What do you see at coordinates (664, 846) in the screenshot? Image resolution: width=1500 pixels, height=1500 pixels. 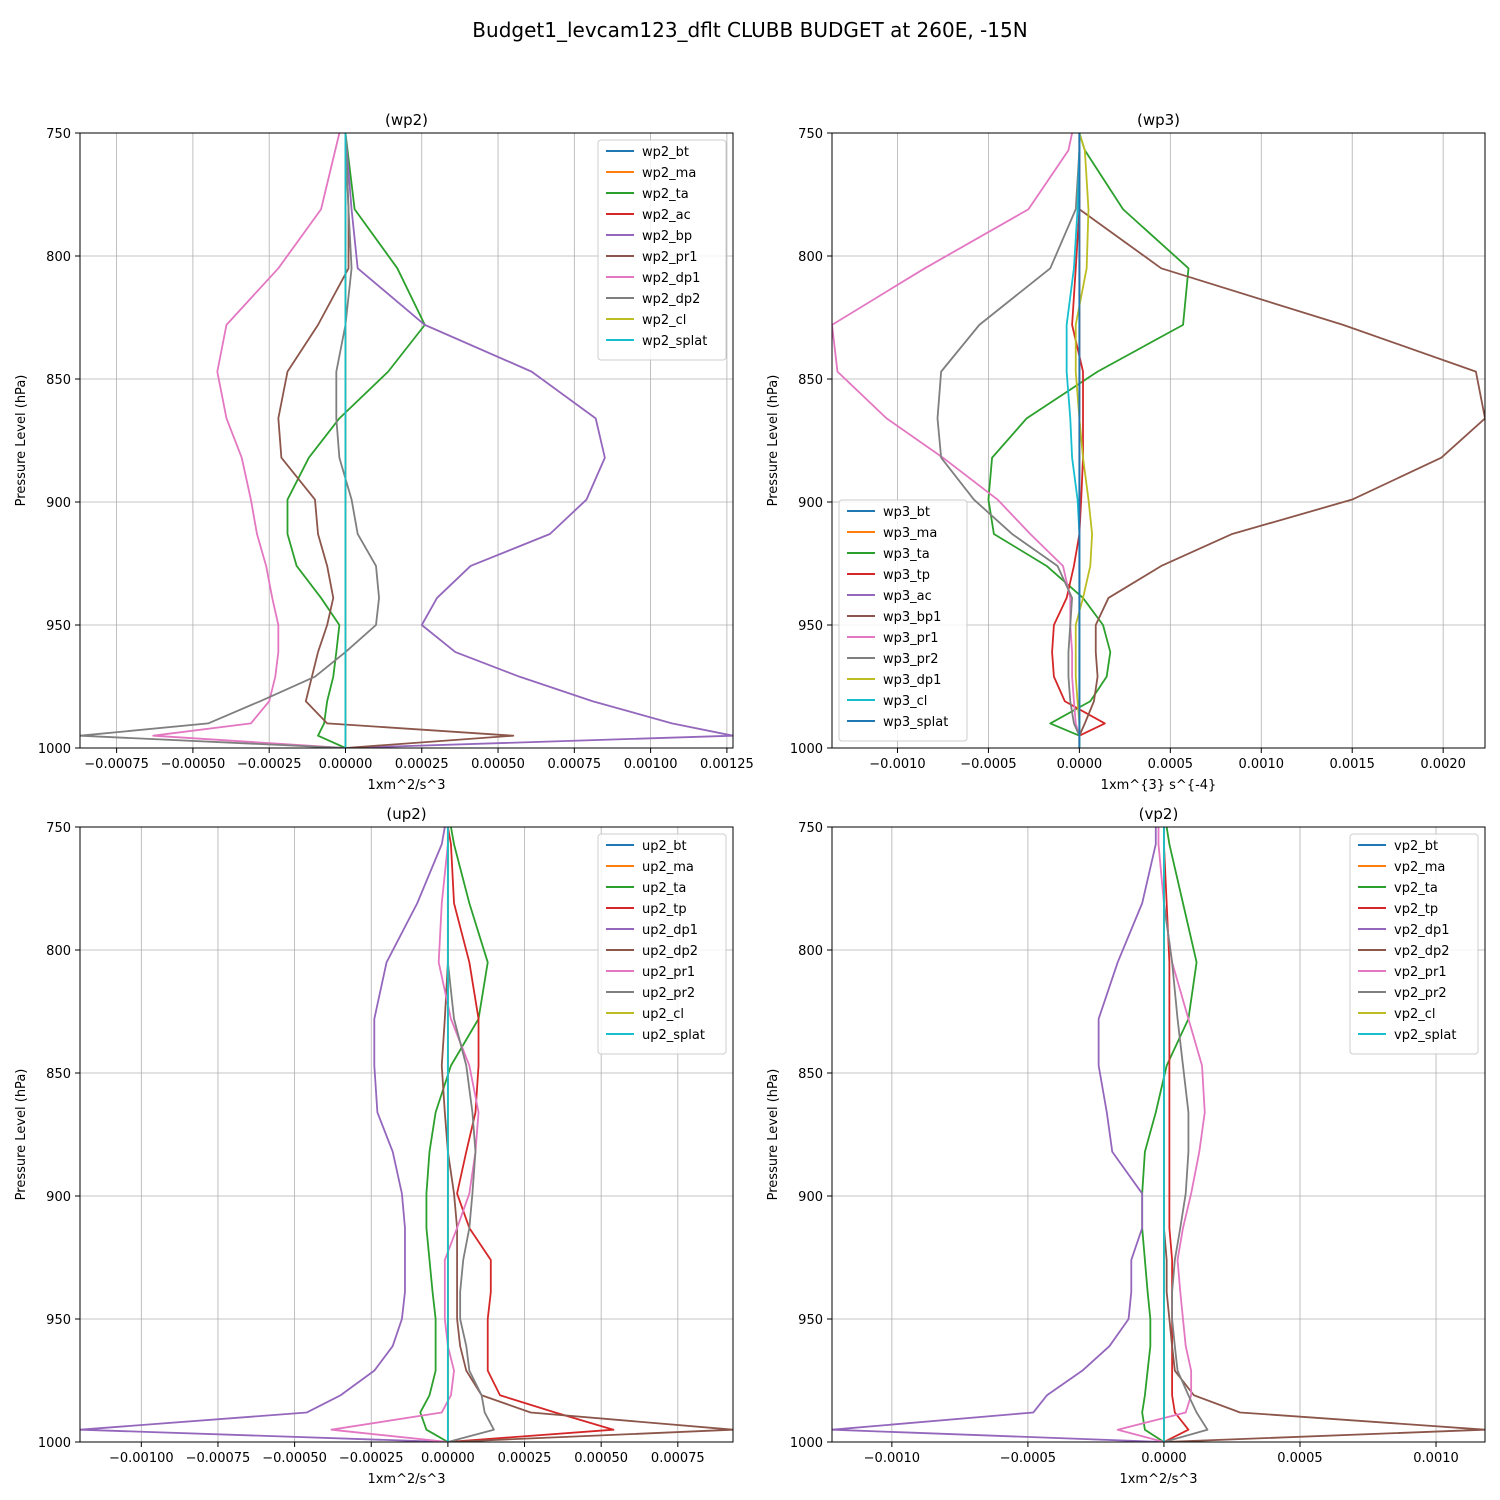 I see `legend-label-up2_bt: up2_bt` at bounding box center [664, 846].